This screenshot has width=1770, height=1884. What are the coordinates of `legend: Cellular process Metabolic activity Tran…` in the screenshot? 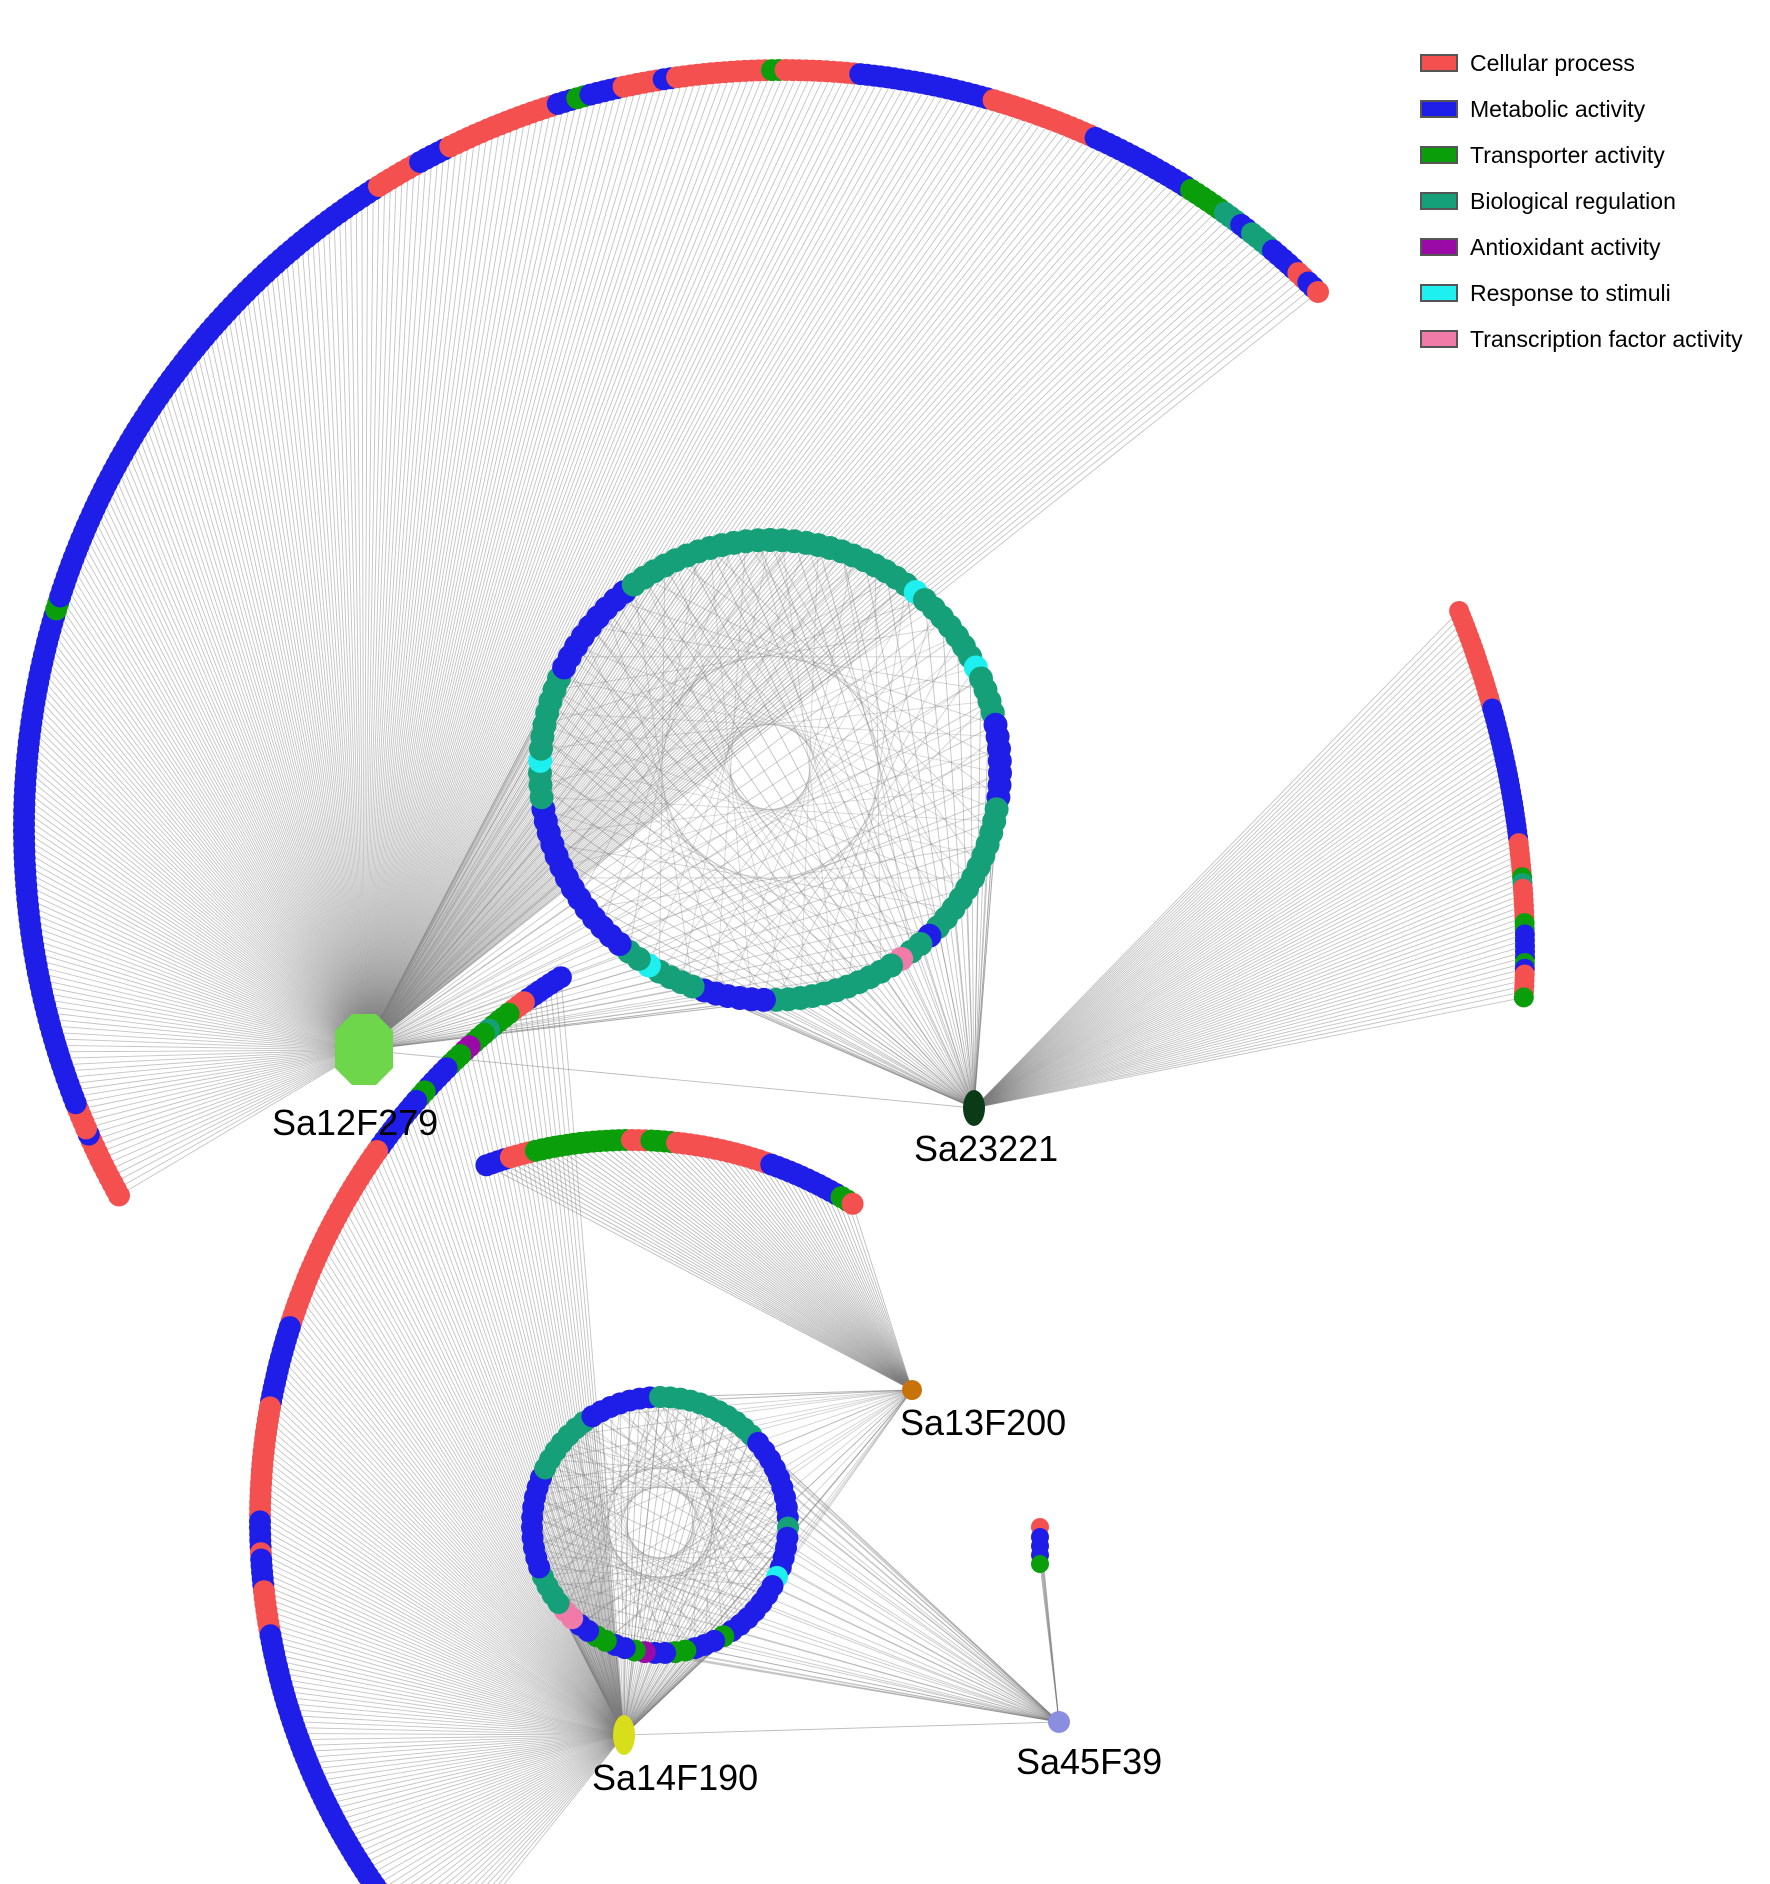 It's located at (1592, 201).